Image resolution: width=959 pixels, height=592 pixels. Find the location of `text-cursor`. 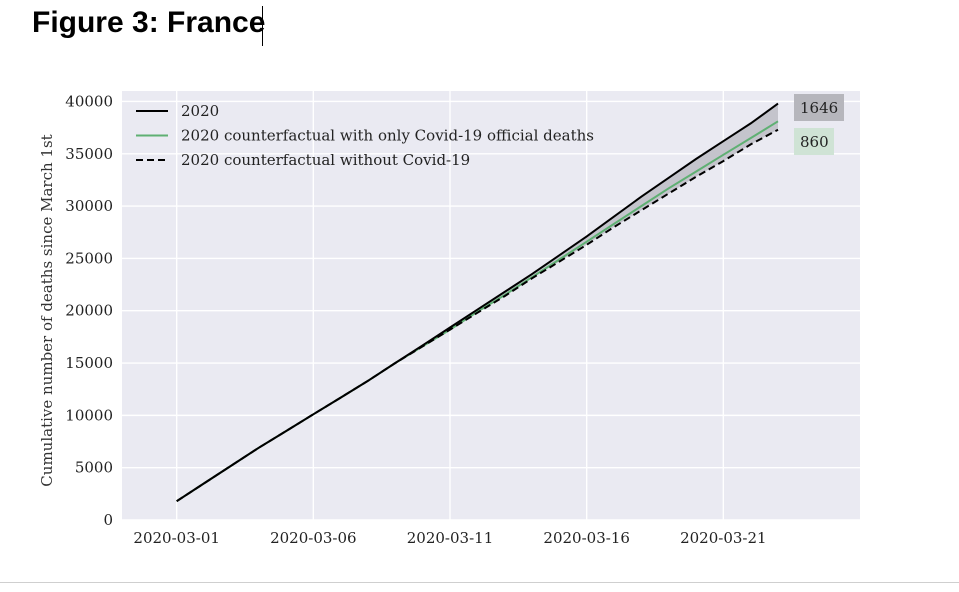

text-cursor is located at coordinates (262, 26).